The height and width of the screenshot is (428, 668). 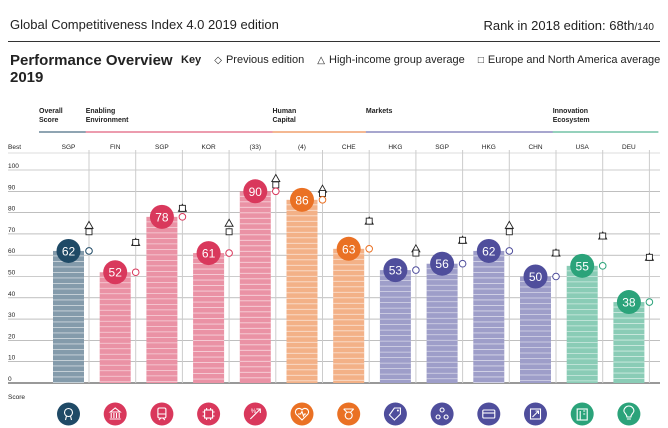 I want to click on institutions-icon, so click(x=115, y=414).